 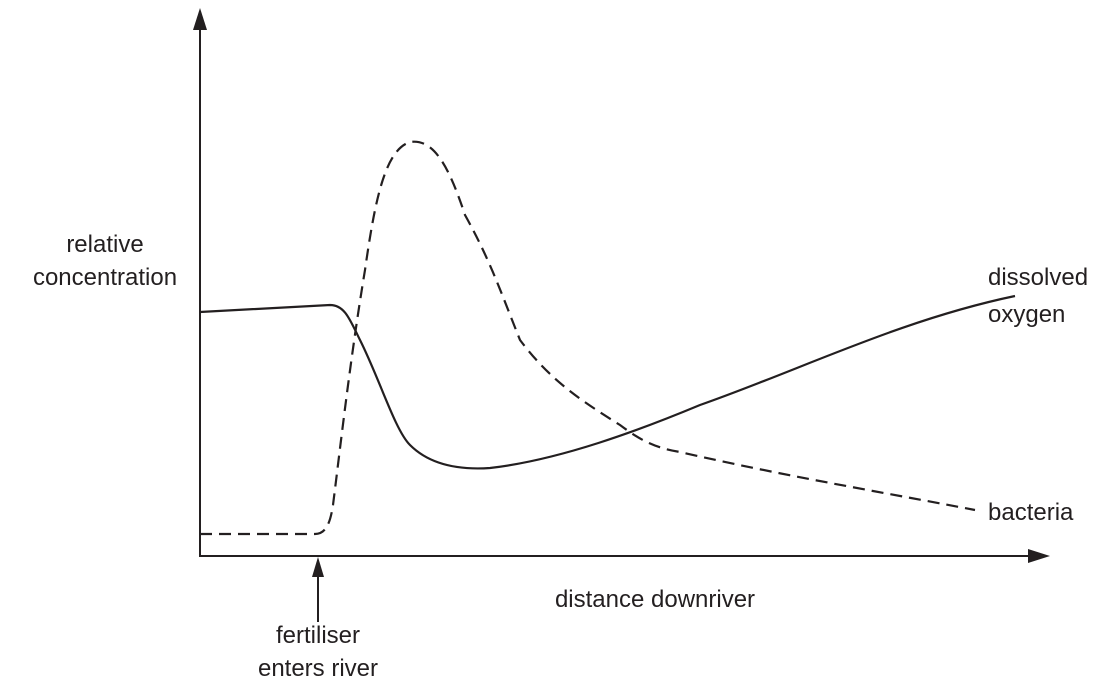 What do you see at coordinates (318, 567) in the screenshot?
I see `annotation-arrow-head` at bounding box center [318, 567].